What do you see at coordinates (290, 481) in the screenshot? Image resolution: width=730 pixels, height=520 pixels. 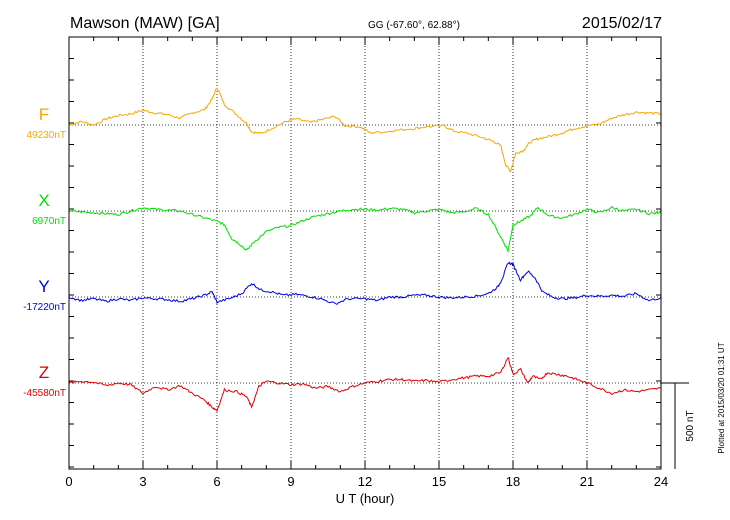 I see `x-tick-label-9: 9` at bounding box center [290, 481].